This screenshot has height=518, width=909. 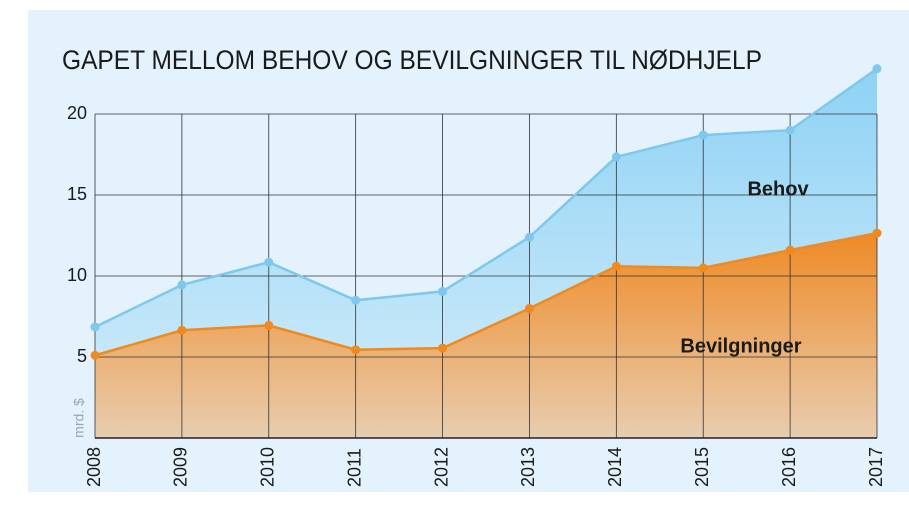 I want to click on x-tick-label: 2010, so click(x=268, y=467).